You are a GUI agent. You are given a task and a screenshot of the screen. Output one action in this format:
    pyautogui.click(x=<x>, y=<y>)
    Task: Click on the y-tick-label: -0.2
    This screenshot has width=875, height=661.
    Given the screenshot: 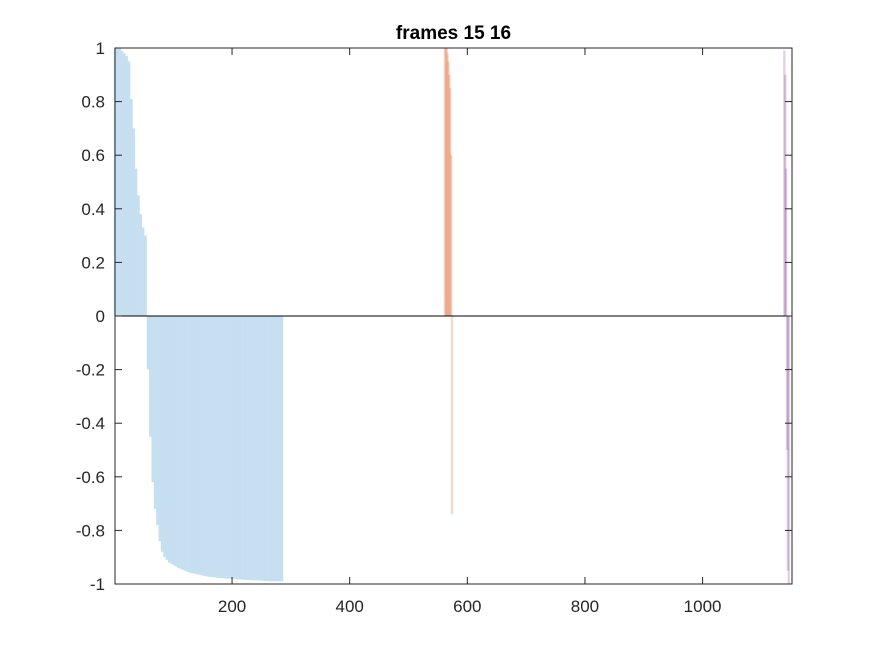 What is the action you would take?
    pyautogui.click(x=90, y=370)
    